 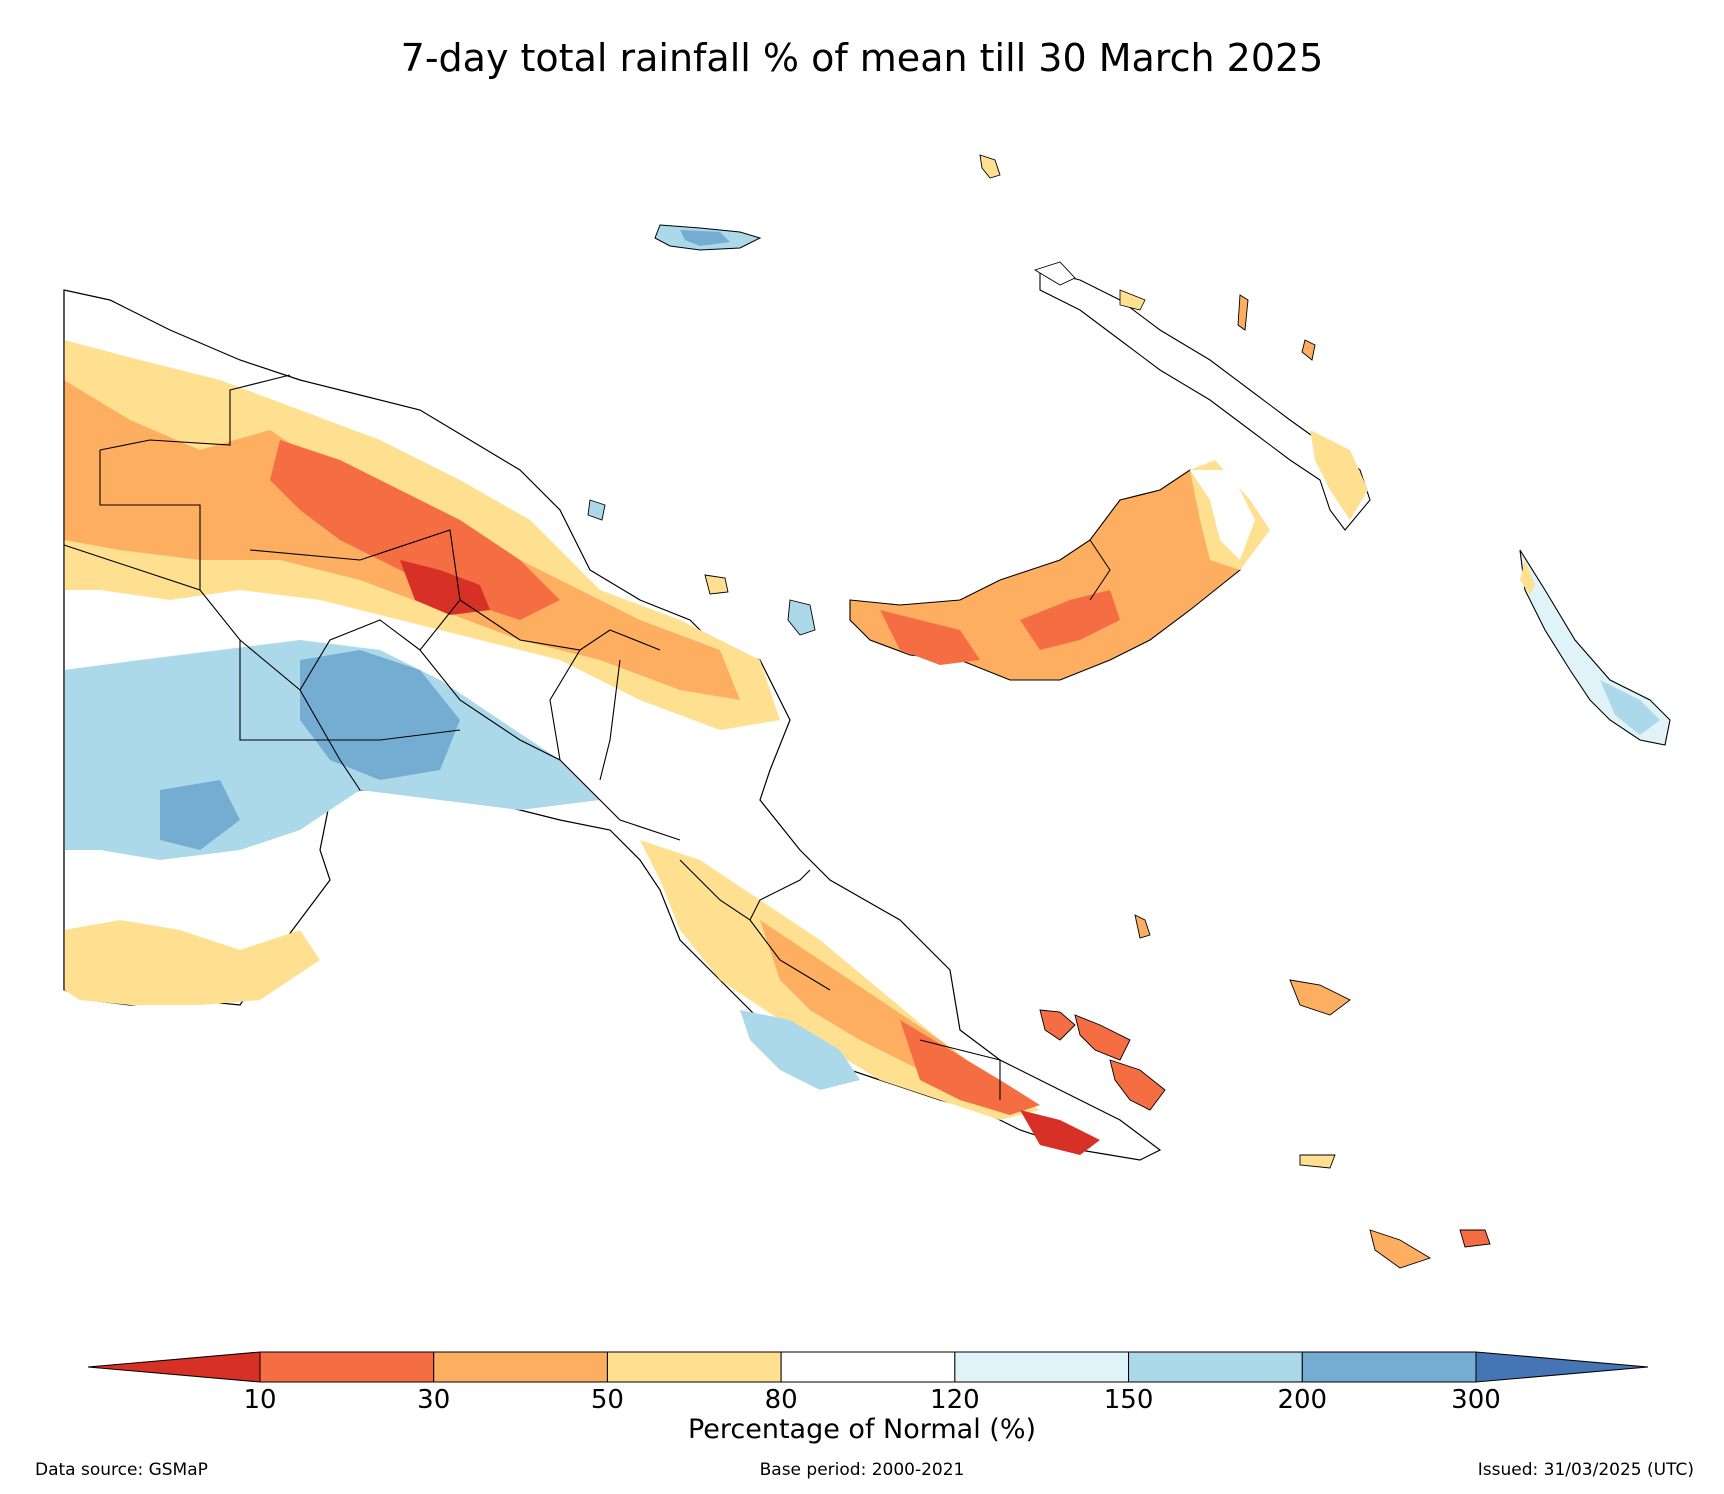 I want to click on zone-wetter-west, so click(x=380, y=715).